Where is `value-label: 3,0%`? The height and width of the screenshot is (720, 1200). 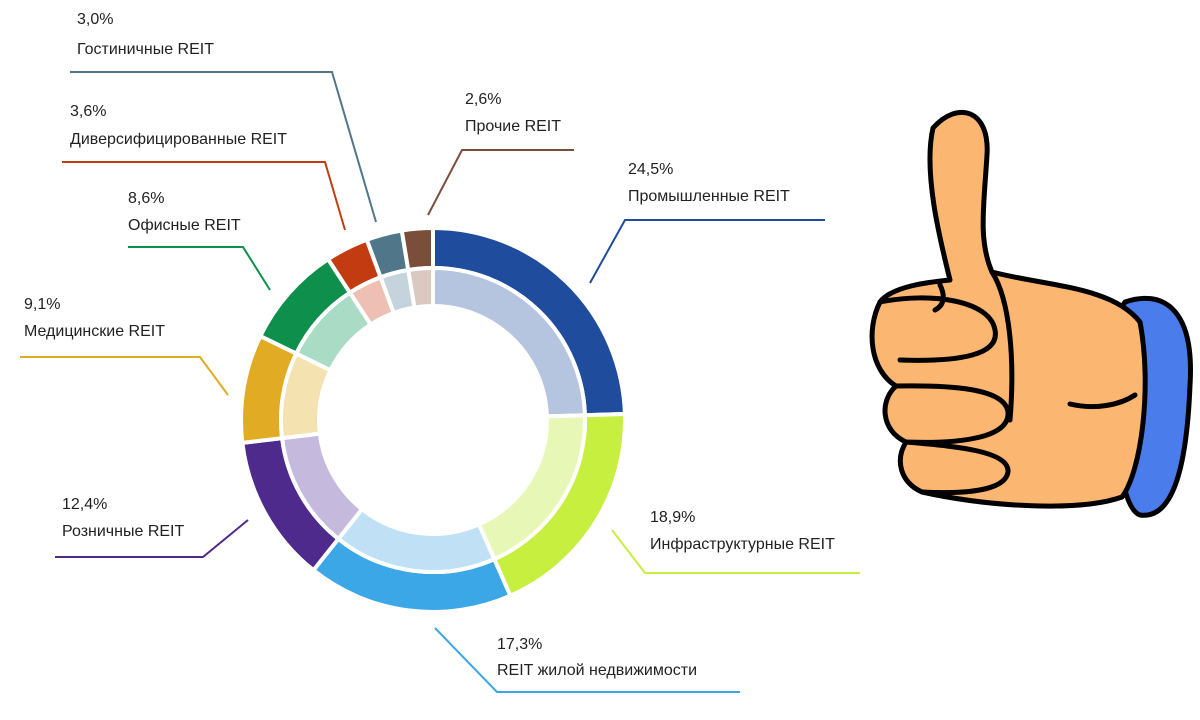 value-label: 3,0% is located at coordinates (95, 19).